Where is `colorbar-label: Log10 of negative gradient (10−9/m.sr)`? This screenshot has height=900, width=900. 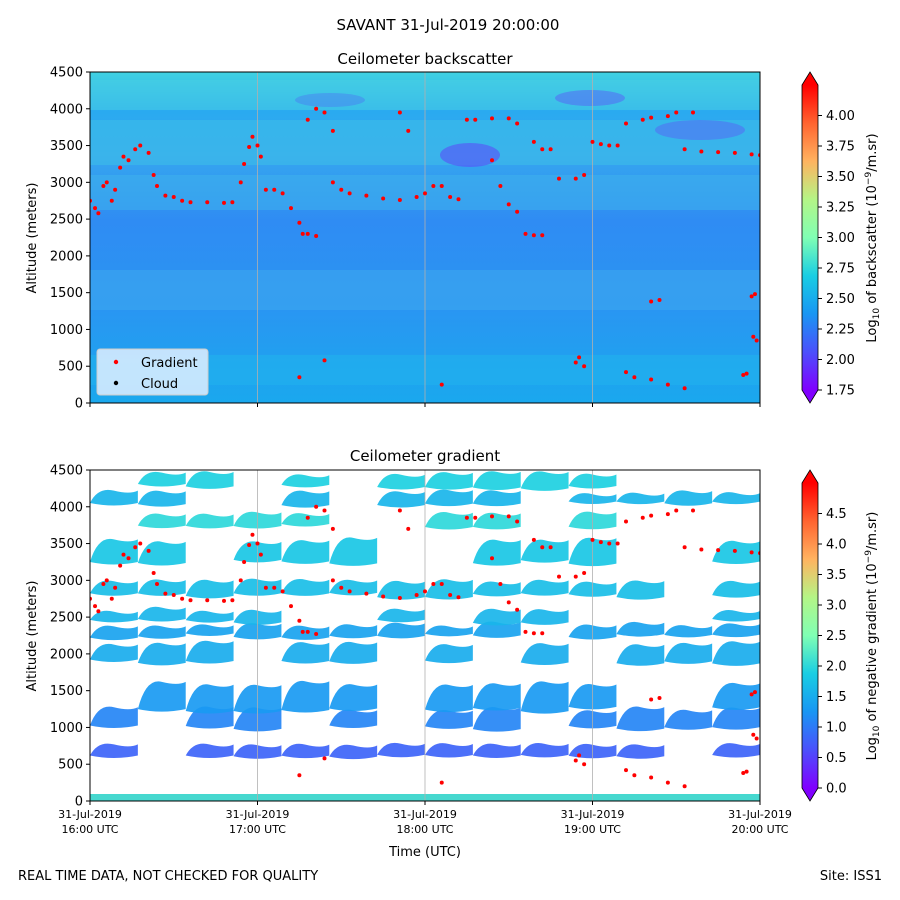 colorbar-label: Log10 of negative gradient (10−9/m.sr) is located at coordinates (873, 636).